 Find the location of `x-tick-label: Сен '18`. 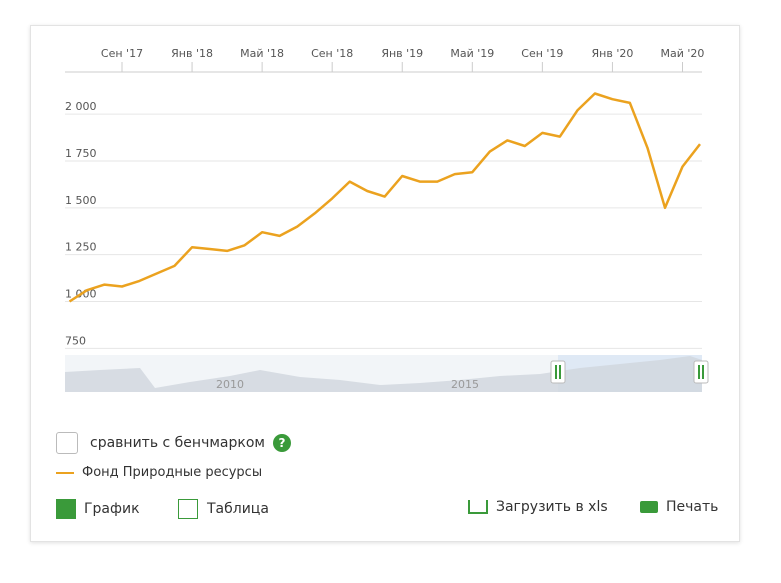

x-tick-label: Сен '18 is located at coordinates (332, 53).